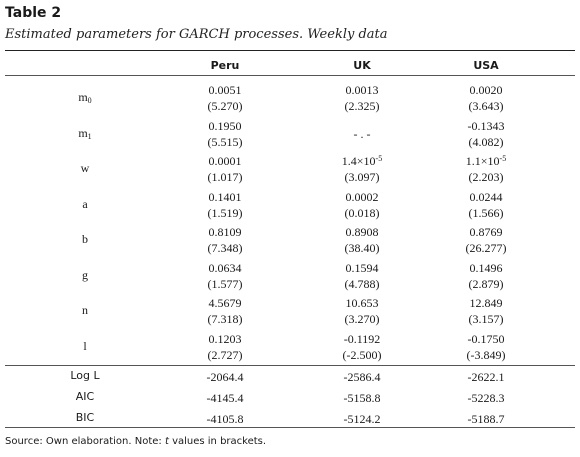 The width and height of the screenshot is (580, 457). What do you see at coordinates (225, 346) in the screenshot?
I see `table-cell: 0.1203 (2.727)` at bounding box center [225, 346].